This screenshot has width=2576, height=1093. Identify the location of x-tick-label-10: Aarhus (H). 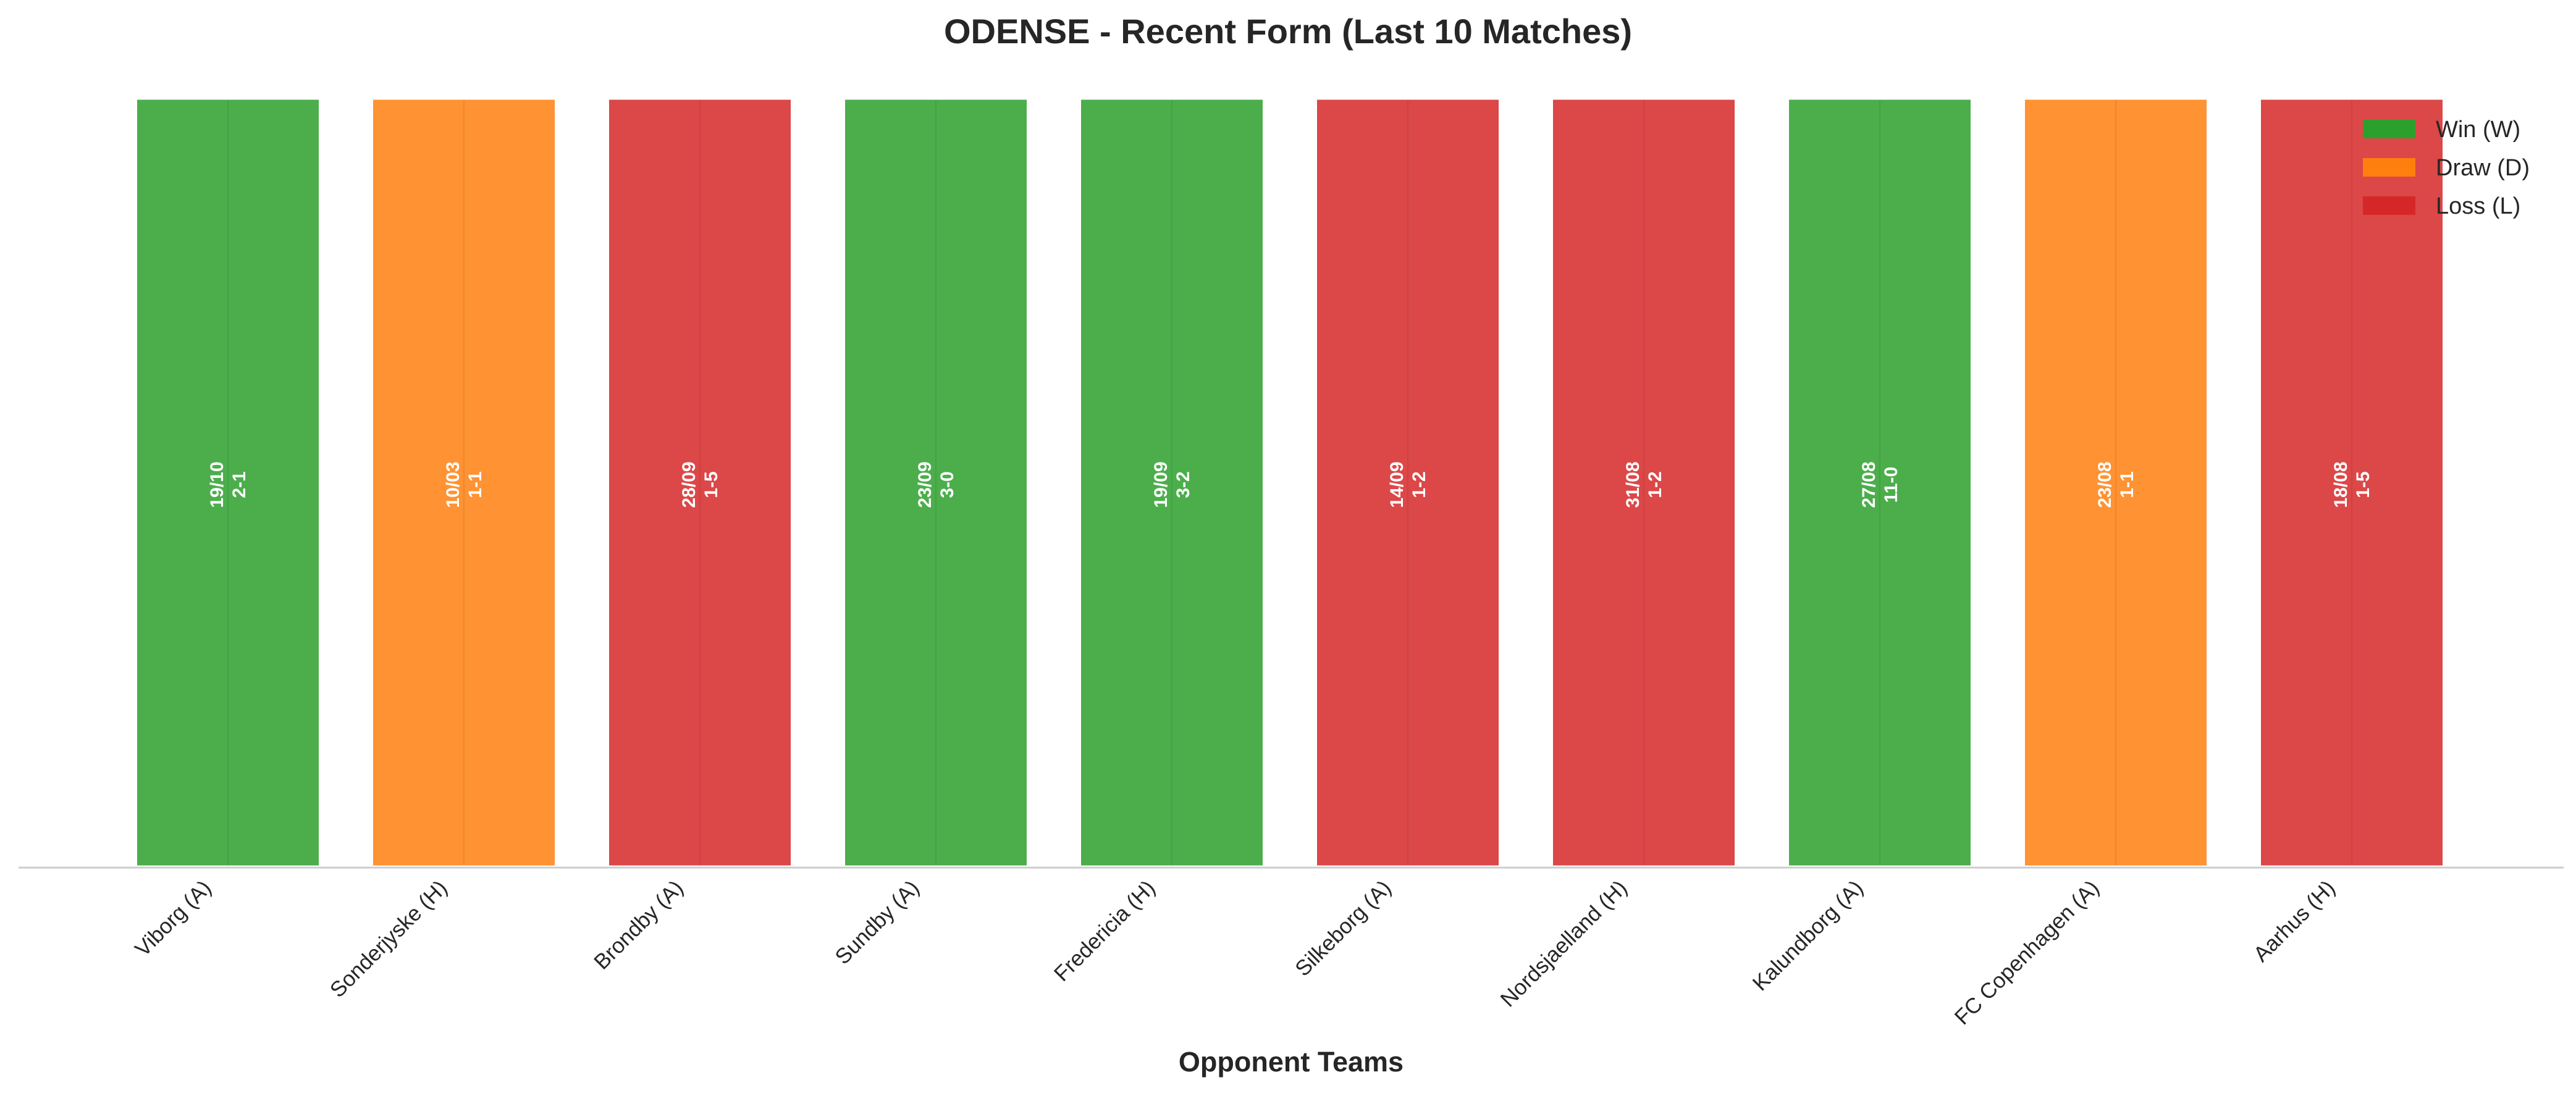
(2294, 921).